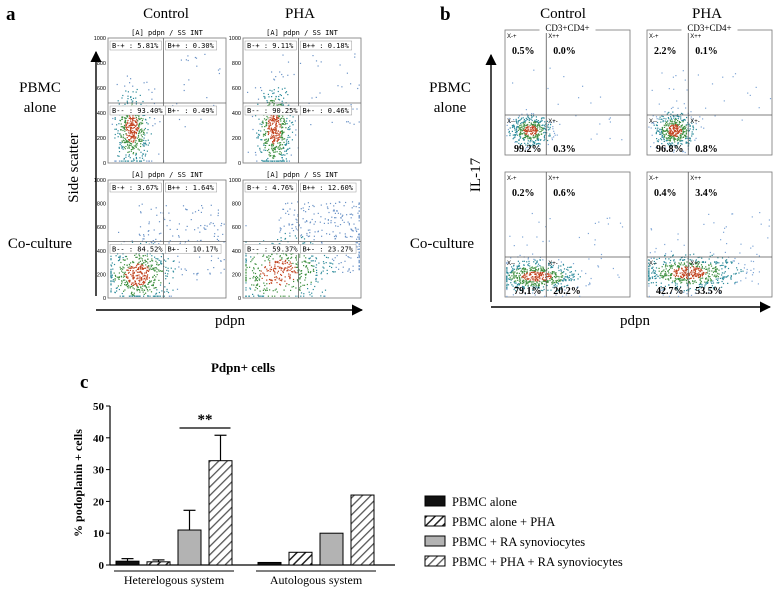 The height and width of the screenshot is (591, 778). Describe the element at coordinates (236, 205) in the screenshot. I see `y-tick-label: 800` at that location.